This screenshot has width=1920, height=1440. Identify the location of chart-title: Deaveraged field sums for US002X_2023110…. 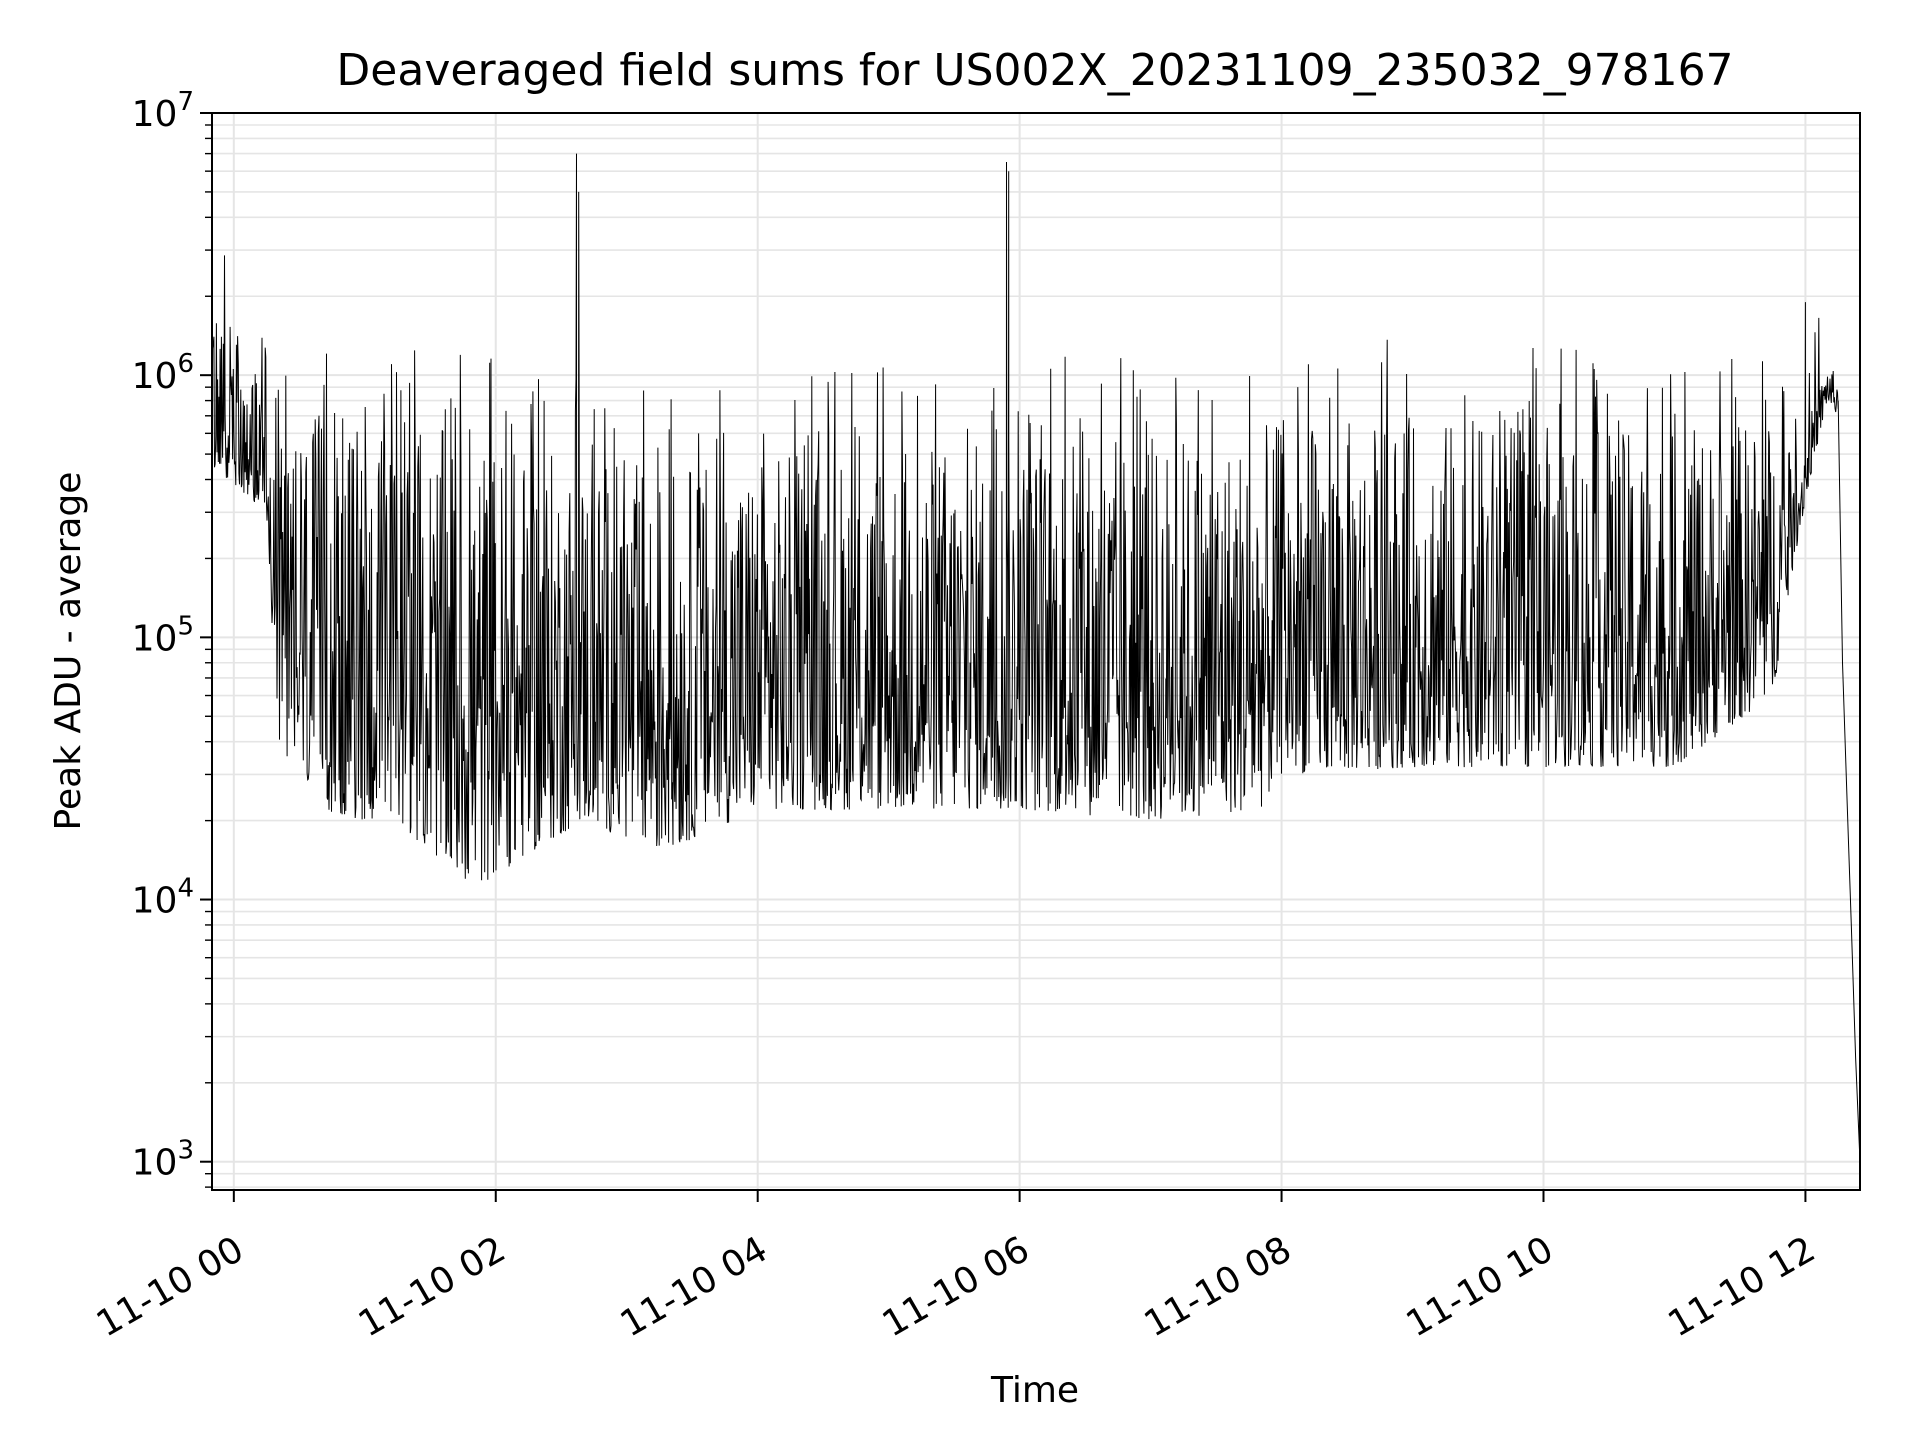
(1034, 70).